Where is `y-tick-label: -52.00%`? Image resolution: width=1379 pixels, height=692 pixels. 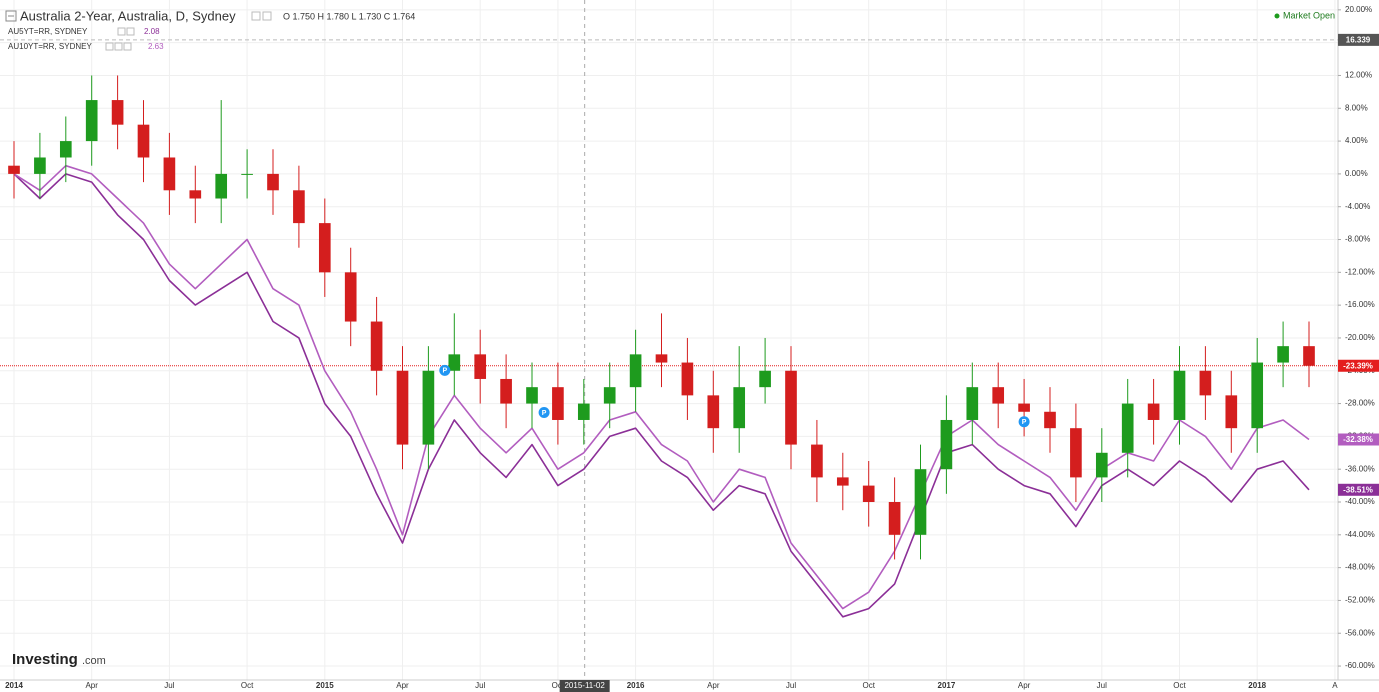 y-tick-label: -52.00% is located at coordinates (1360, 600).